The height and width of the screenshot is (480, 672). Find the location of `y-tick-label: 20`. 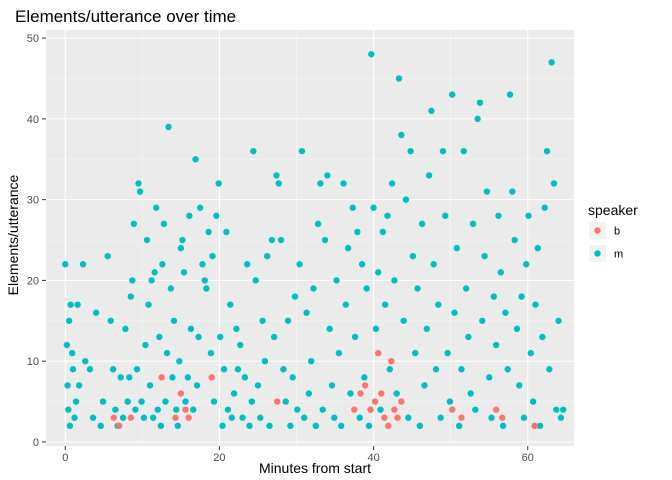

y-tick-label: 20 is located at coordinates (33, 281).